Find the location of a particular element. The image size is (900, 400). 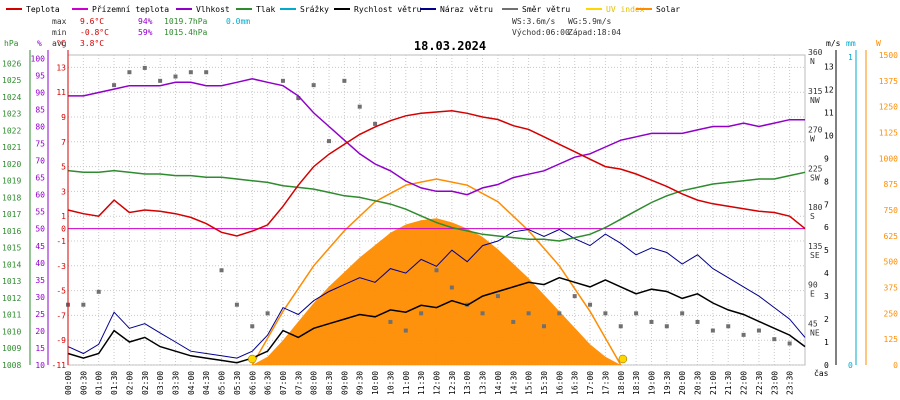

pressure-tick-8: 1016 is located at coordinates (11, 231).